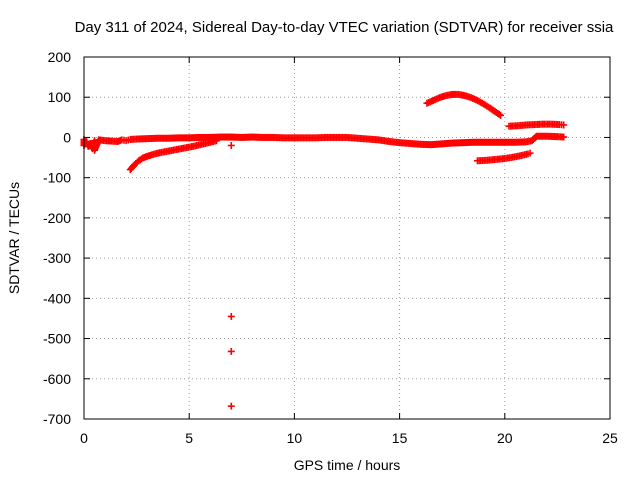  I want to click on y-tick-label: 100, so click(60, 97).